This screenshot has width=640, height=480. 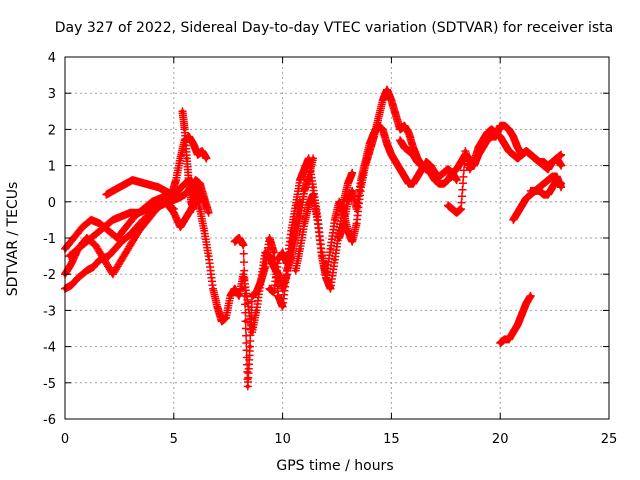 I want to click on x-tick-label: 15, so click(x=391, y=439).